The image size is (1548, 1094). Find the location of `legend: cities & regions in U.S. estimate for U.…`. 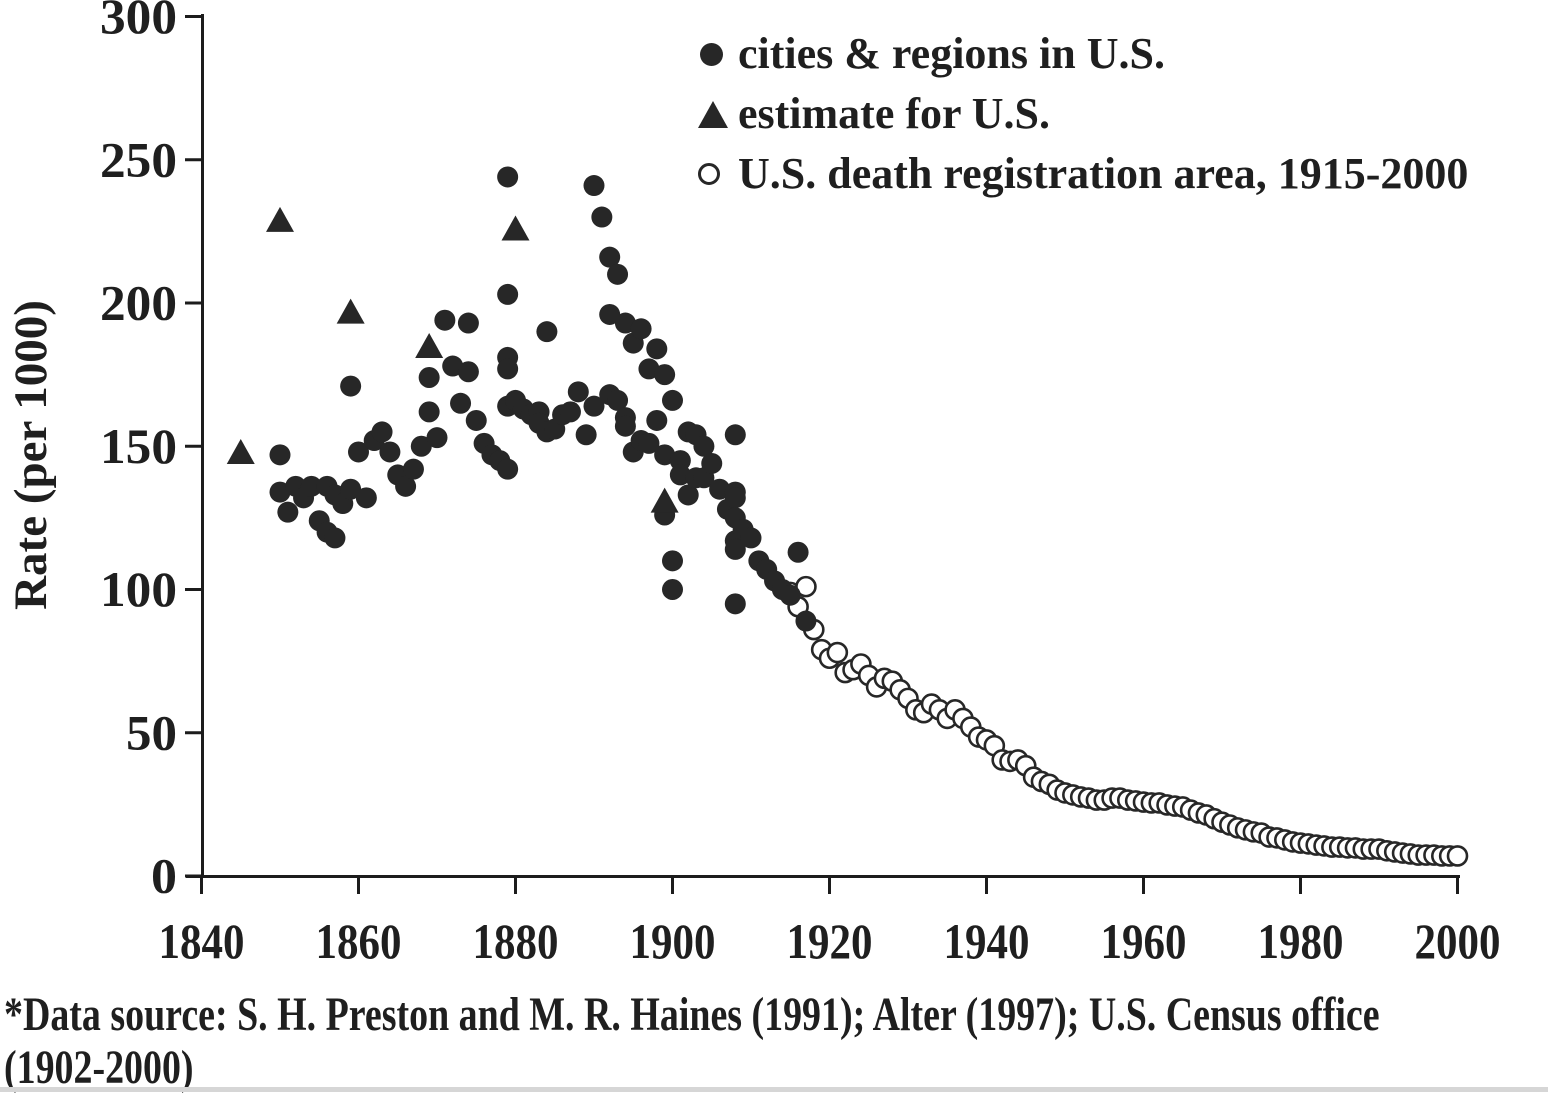

legend: cities & regions in U.S. estimate for U.… is located at coordinates (1082, 114).